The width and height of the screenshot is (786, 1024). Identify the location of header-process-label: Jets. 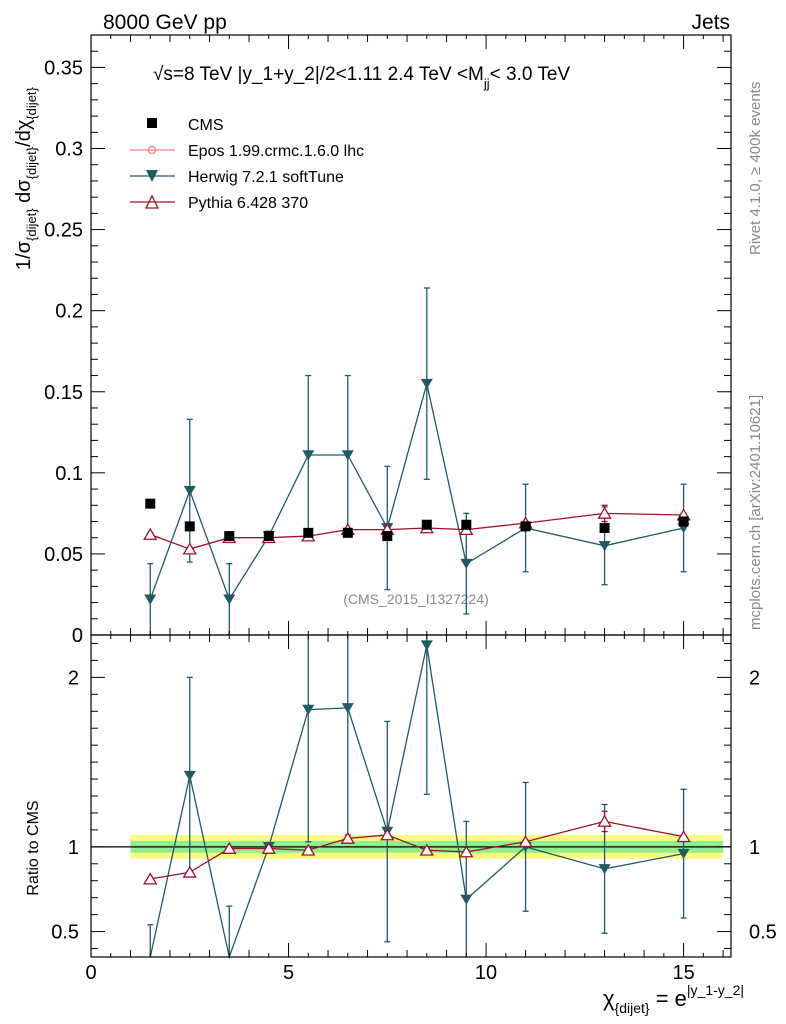
(710, 22).